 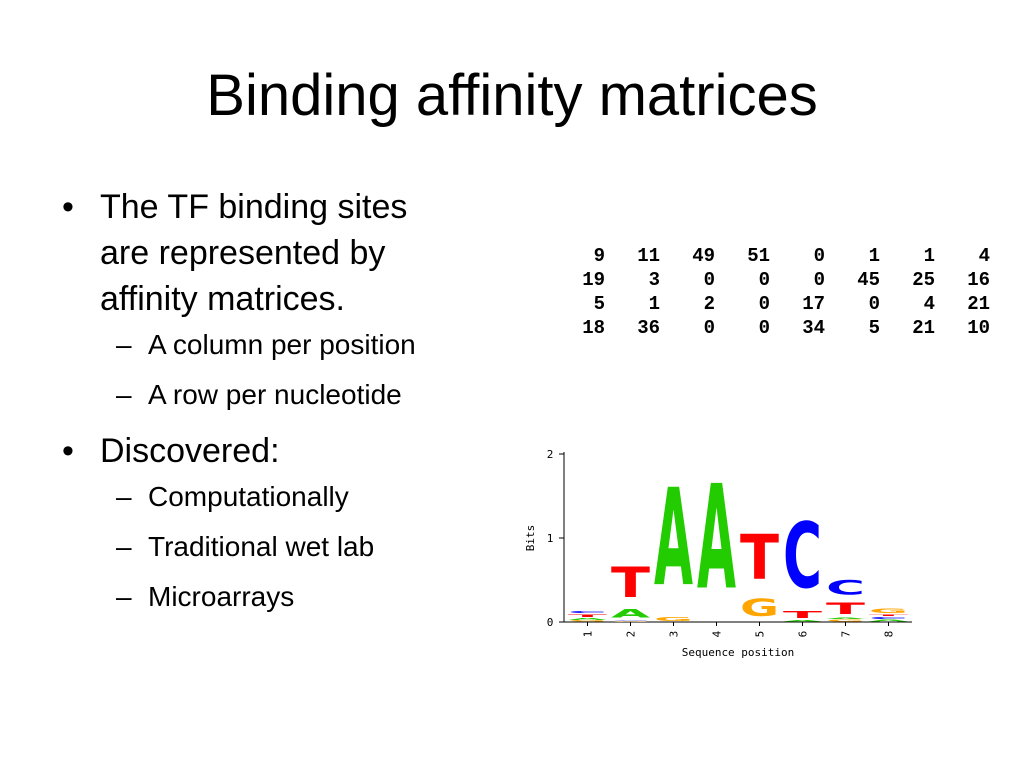 I want to click on matrix-cell: 16, so click(x=978, y=280).